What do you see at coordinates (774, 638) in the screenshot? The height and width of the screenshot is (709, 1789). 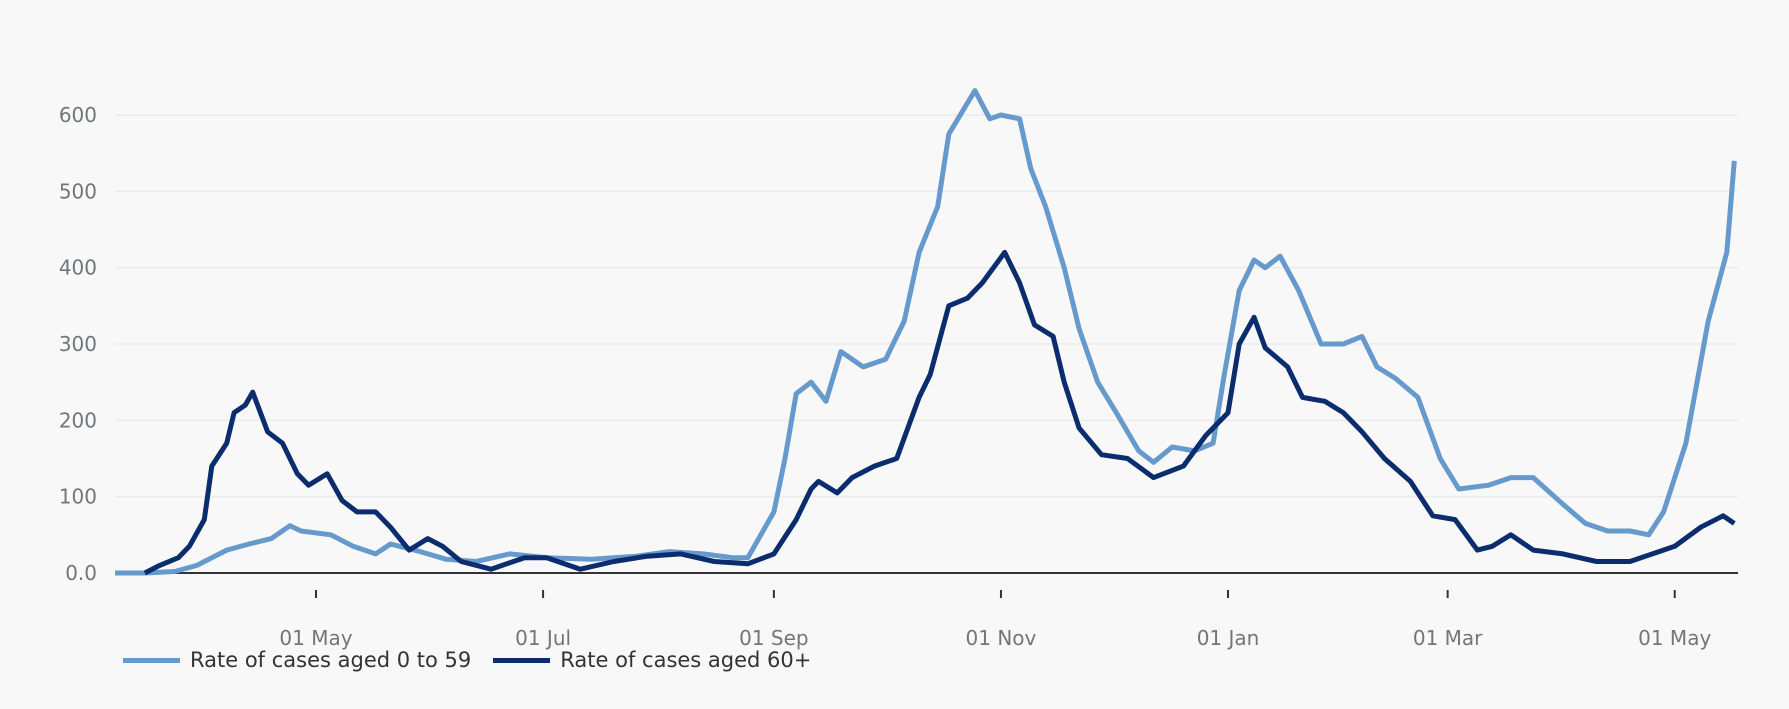 I see `x-tick-label: 01 Sep` at bounding box center [774, 638].